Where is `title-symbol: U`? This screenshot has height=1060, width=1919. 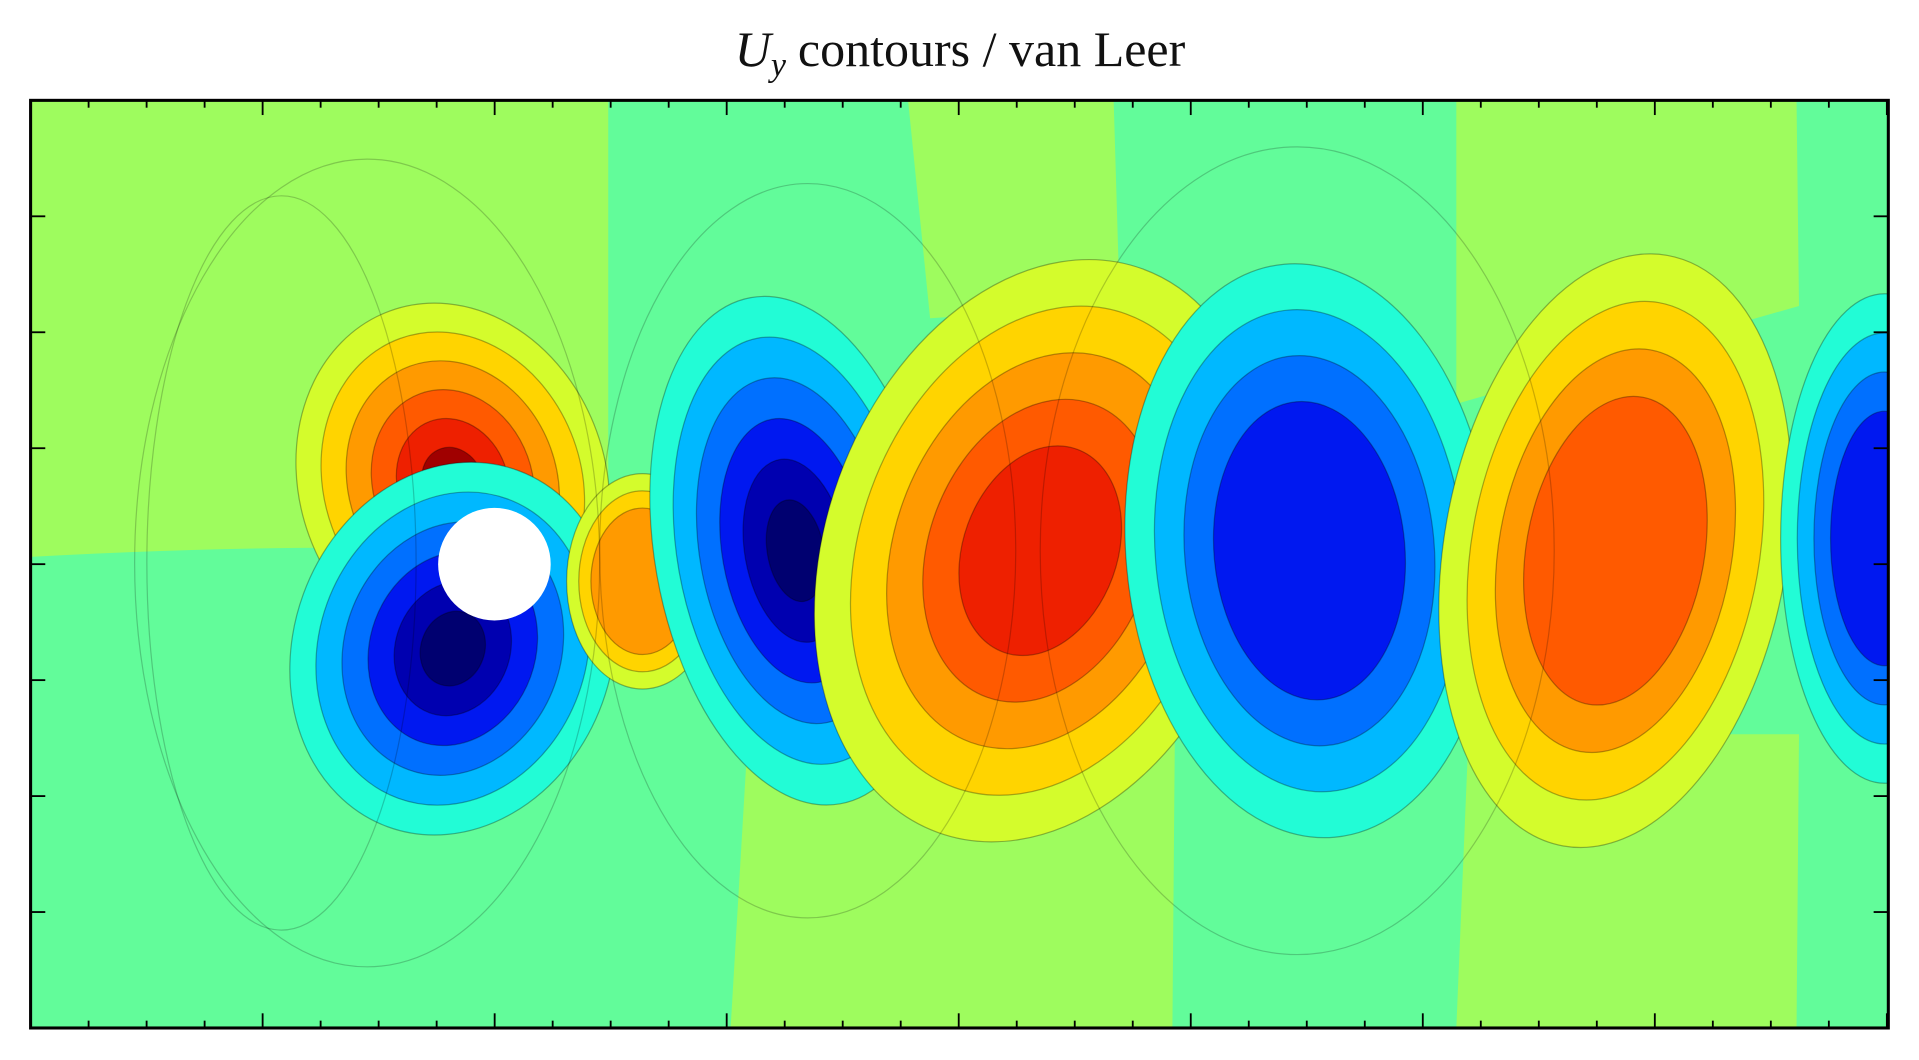 title-symbol: U is located at coordinates (754, 49).